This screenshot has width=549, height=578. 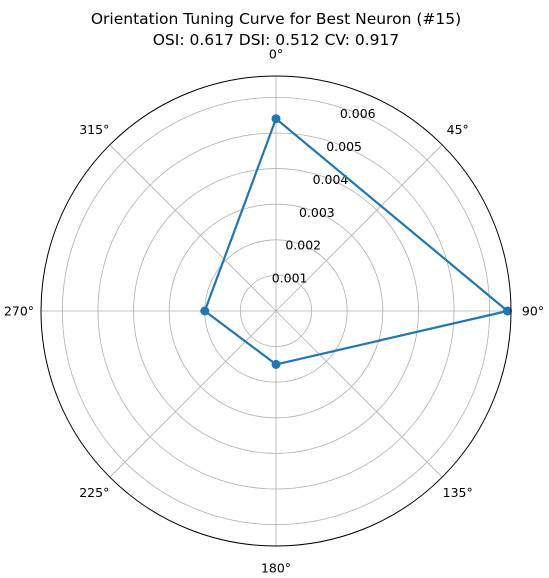 I want to click on chart-title-line-2: OSI: 0.617 DSI: 0.512 CV: 0.917, so click(x=276, y=40).